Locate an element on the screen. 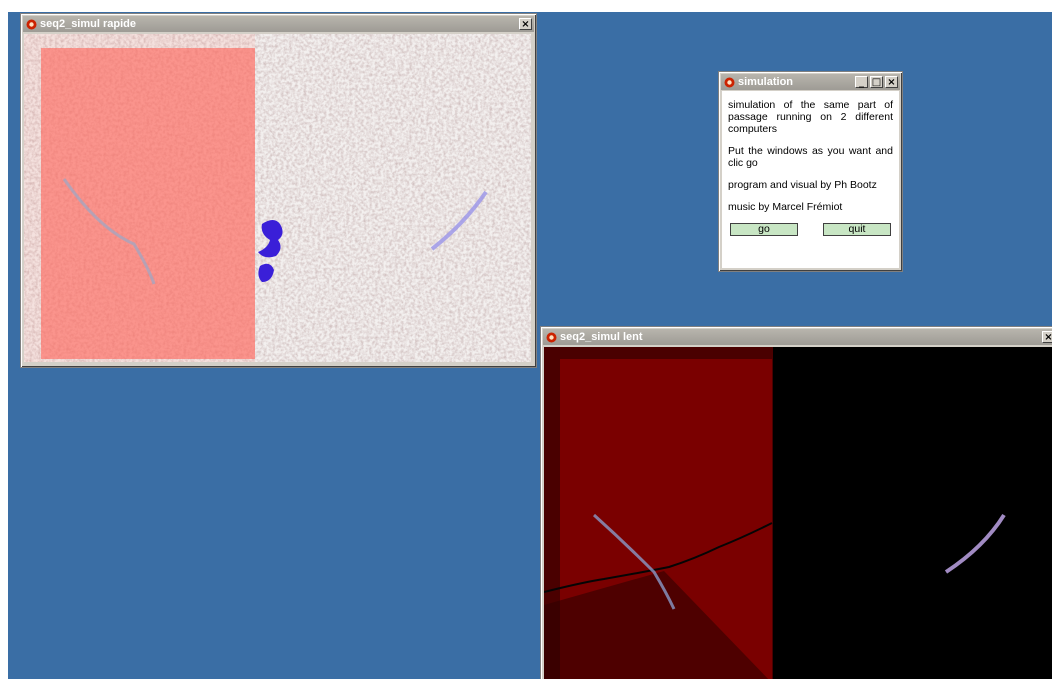  red-overlay is located at coordinates (148, 203).